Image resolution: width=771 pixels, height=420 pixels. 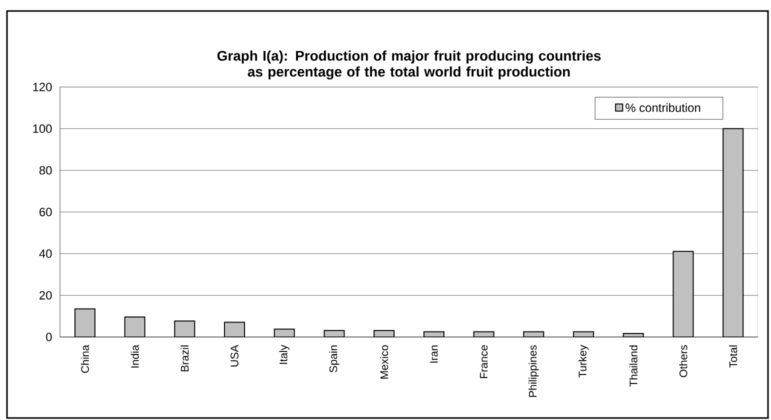 I want to click on y-tick-label: 80, so click(x=45, y=170).